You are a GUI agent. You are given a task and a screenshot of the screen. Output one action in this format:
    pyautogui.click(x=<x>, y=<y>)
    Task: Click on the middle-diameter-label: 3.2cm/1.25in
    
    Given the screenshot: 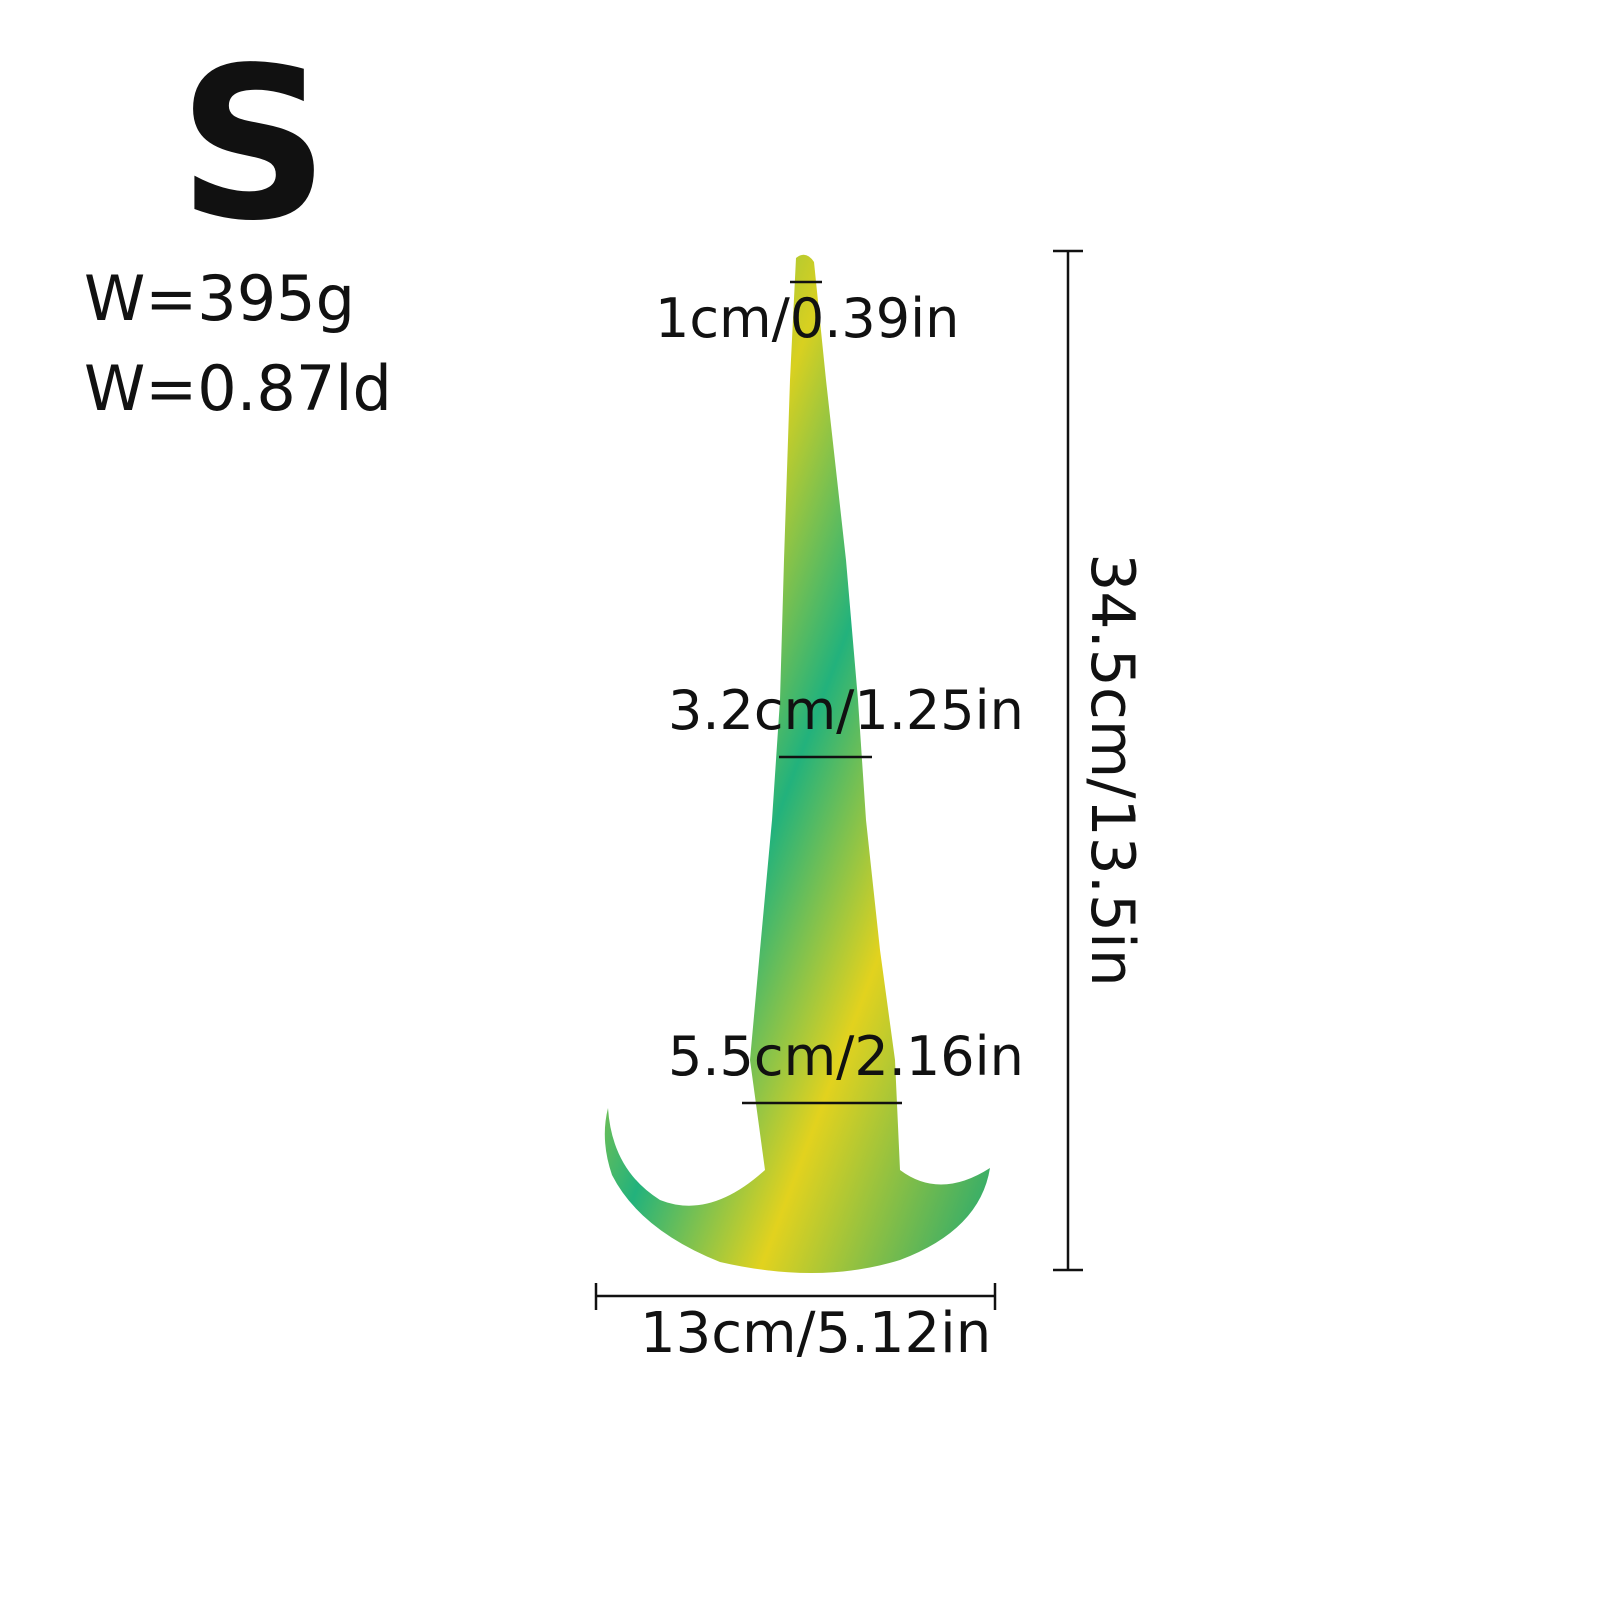 What is the action you would take?
    pyautogui.click(x=846, y=710)
    